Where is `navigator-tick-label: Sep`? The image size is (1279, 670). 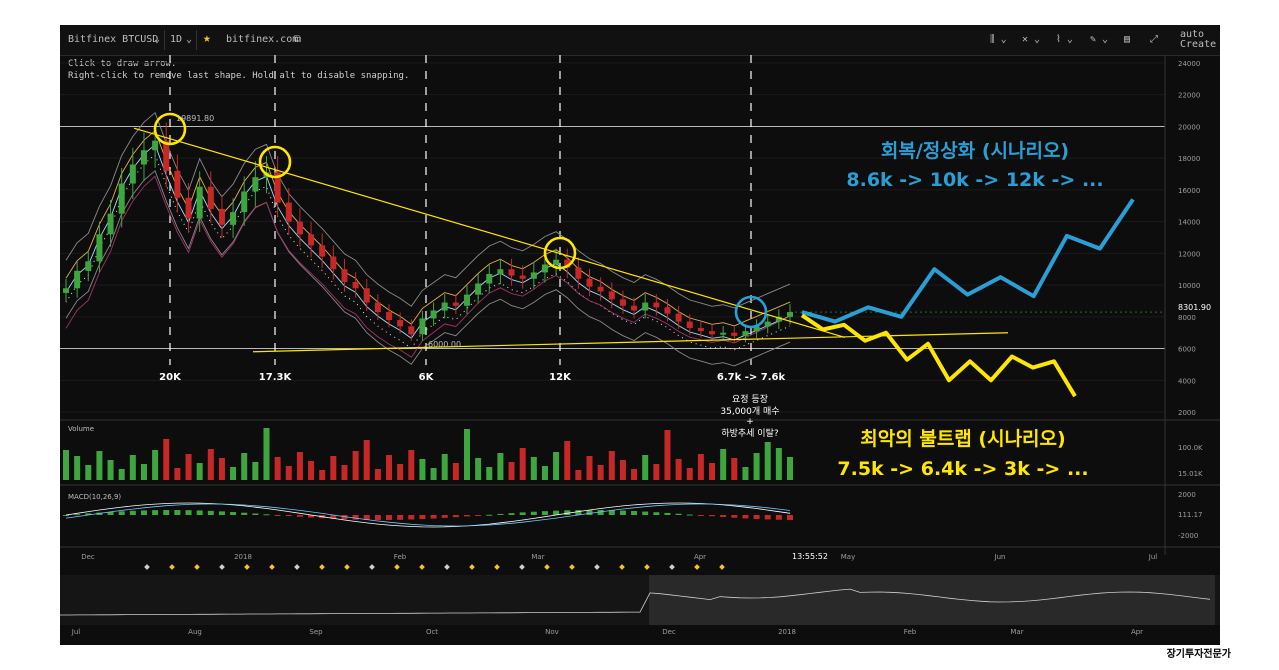 navigator-tick-label: Sep is located at coordinates (316, 632).